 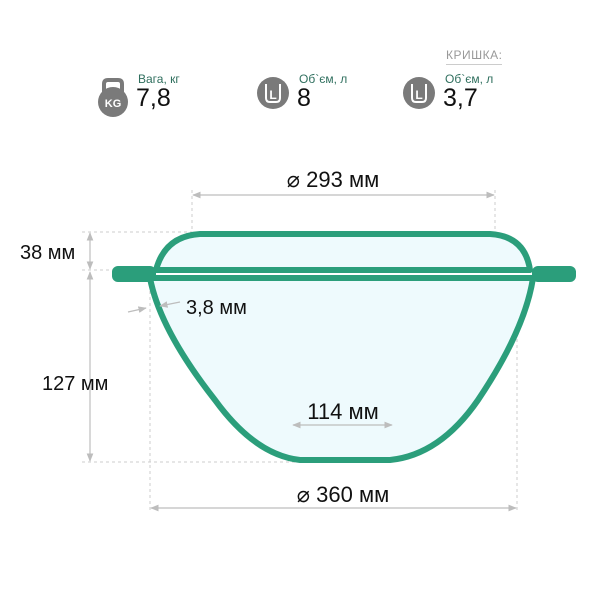 I want to click on left-handle, so click(x=134, y=274).